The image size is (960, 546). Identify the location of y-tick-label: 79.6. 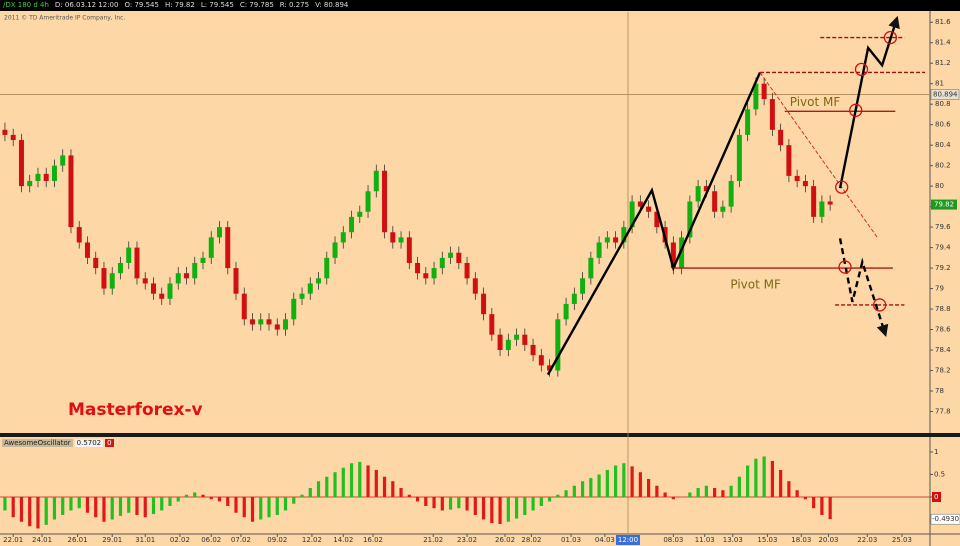
(943, 227).